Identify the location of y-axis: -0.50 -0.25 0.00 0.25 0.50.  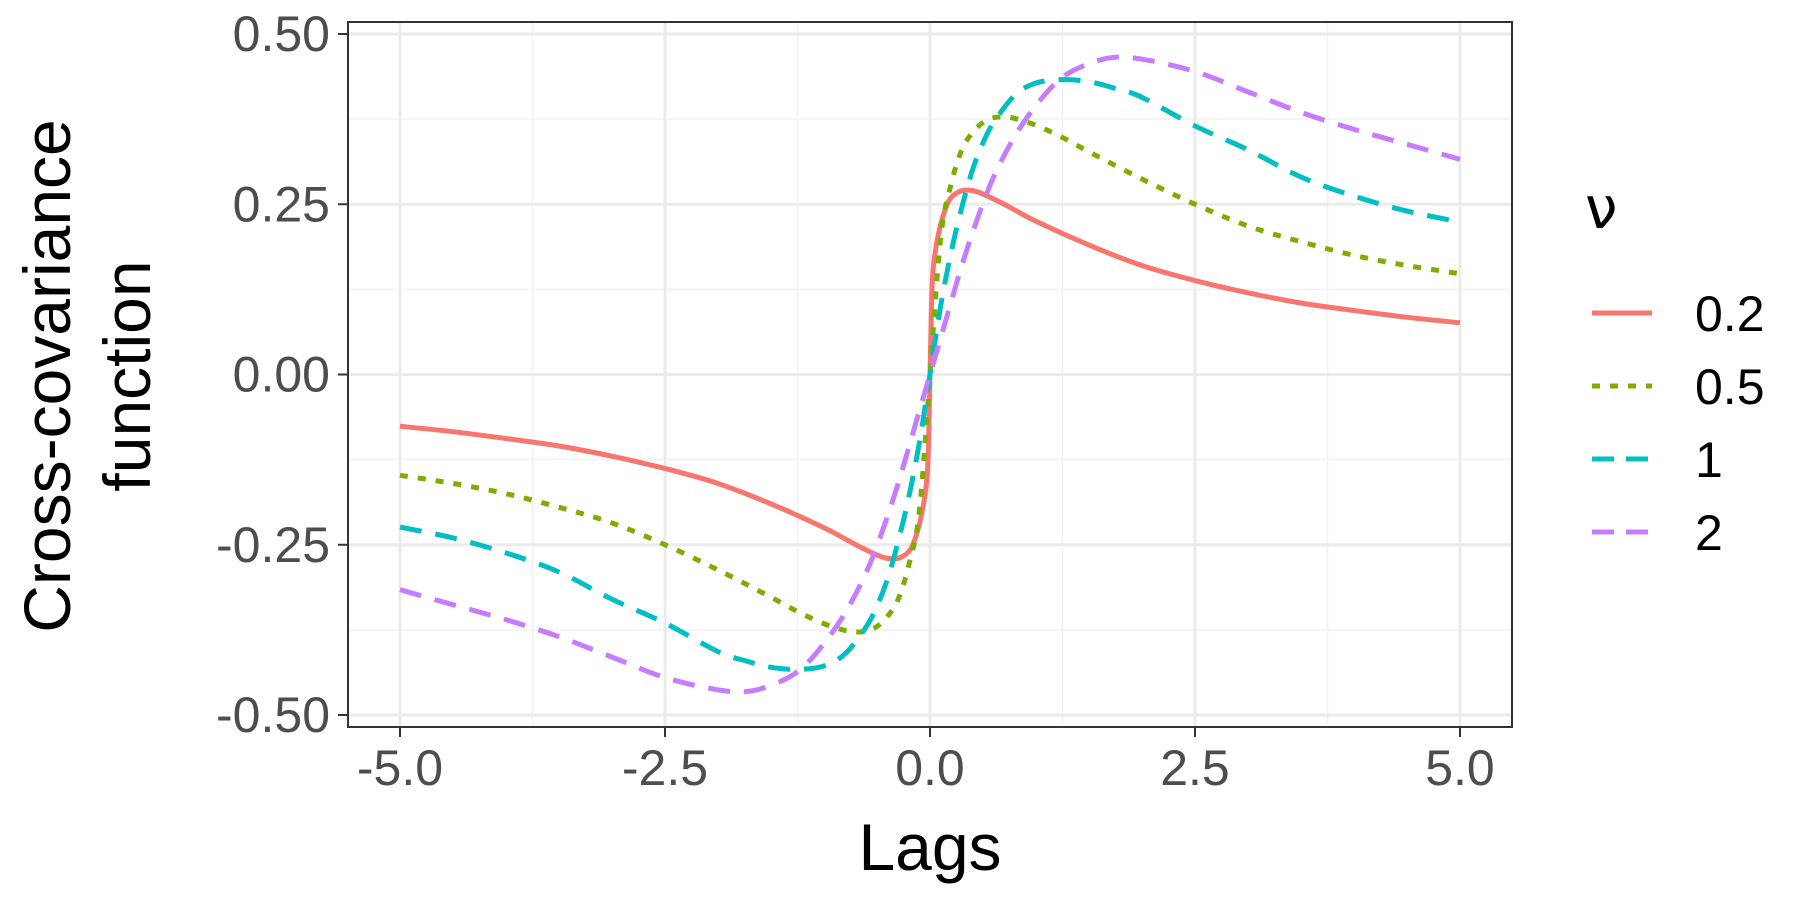
(282, 374).